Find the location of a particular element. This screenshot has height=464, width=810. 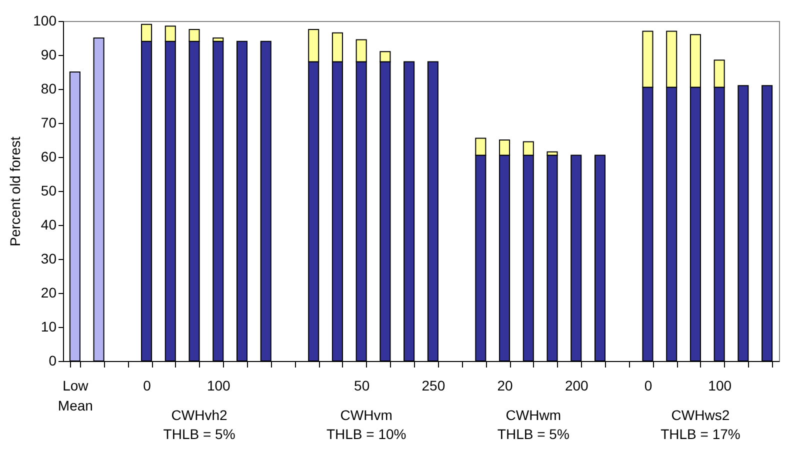

text: CWHvh2 THLB = 5% is located at coordinates (199, 424).